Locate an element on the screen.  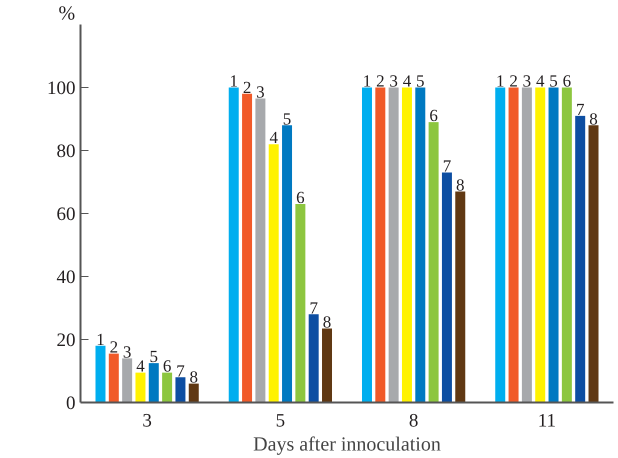
text: 3 is located at coordinates (260, 92).